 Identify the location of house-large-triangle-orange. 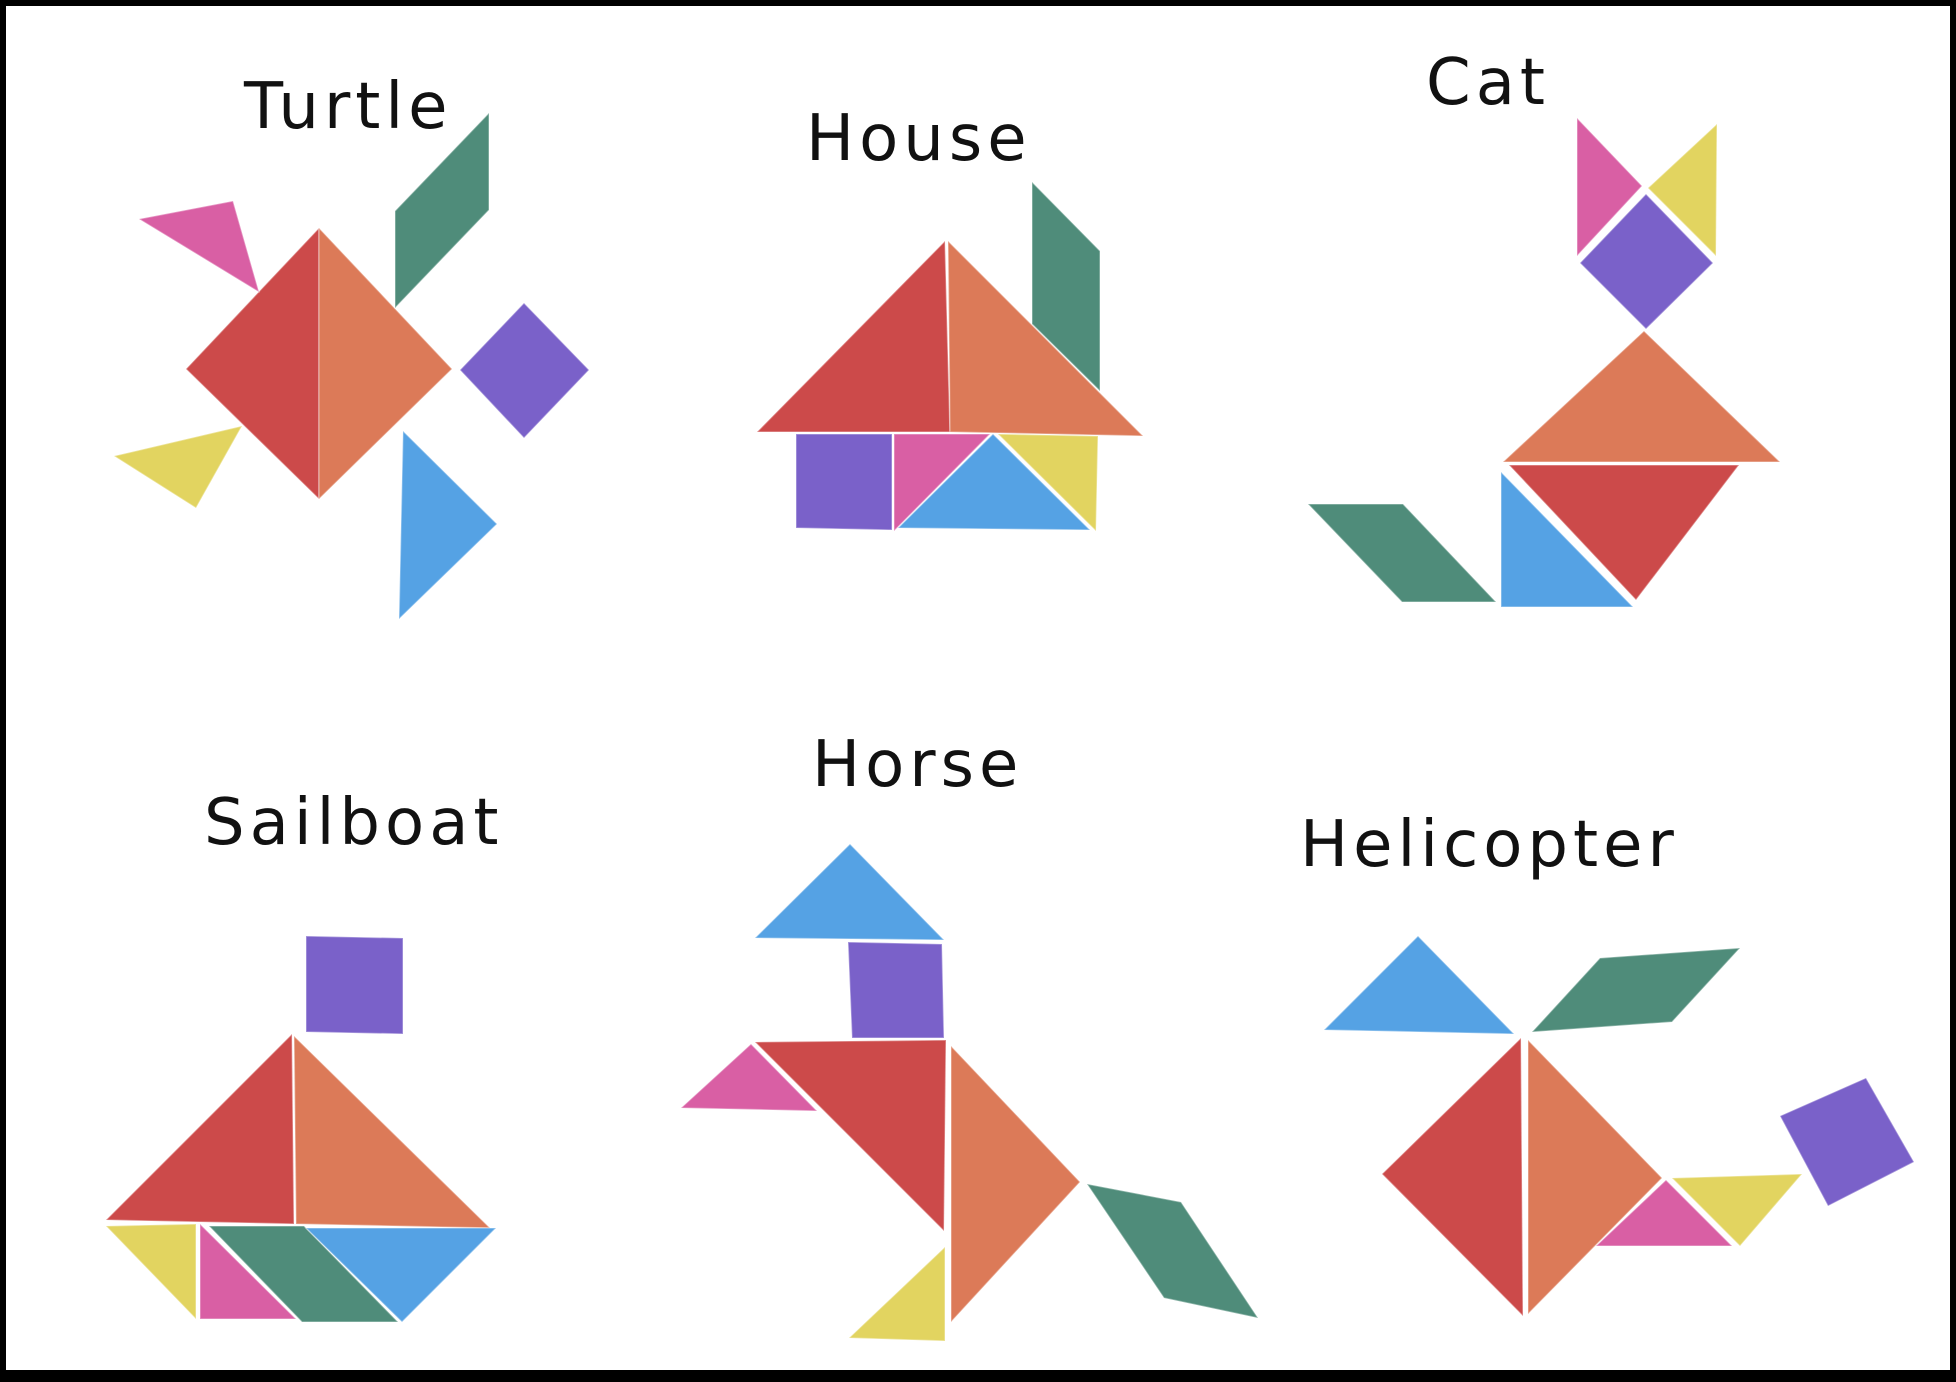
(1045, 338).